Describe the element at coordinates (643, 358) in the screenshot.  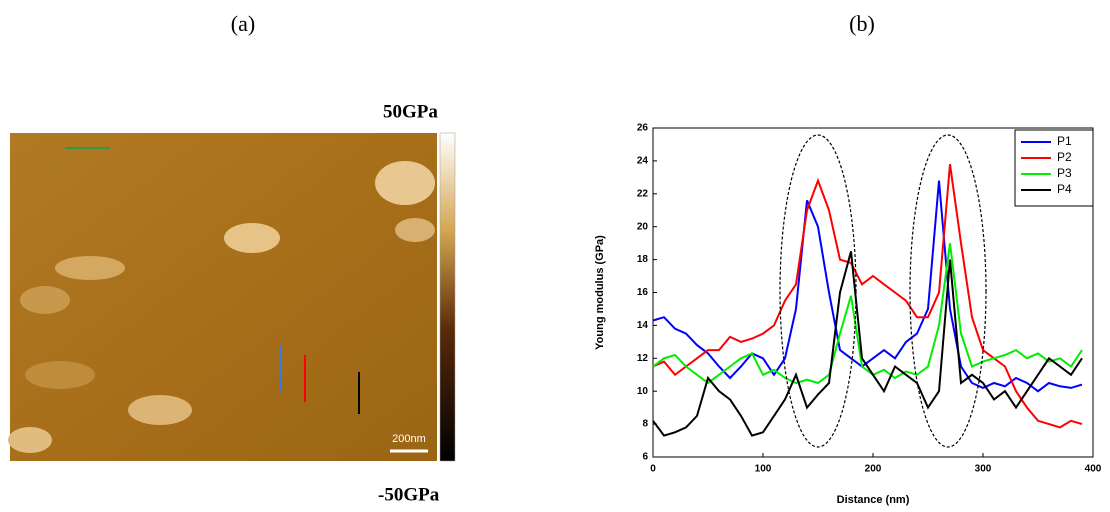
I see `y-tick-label: 12` at that location.